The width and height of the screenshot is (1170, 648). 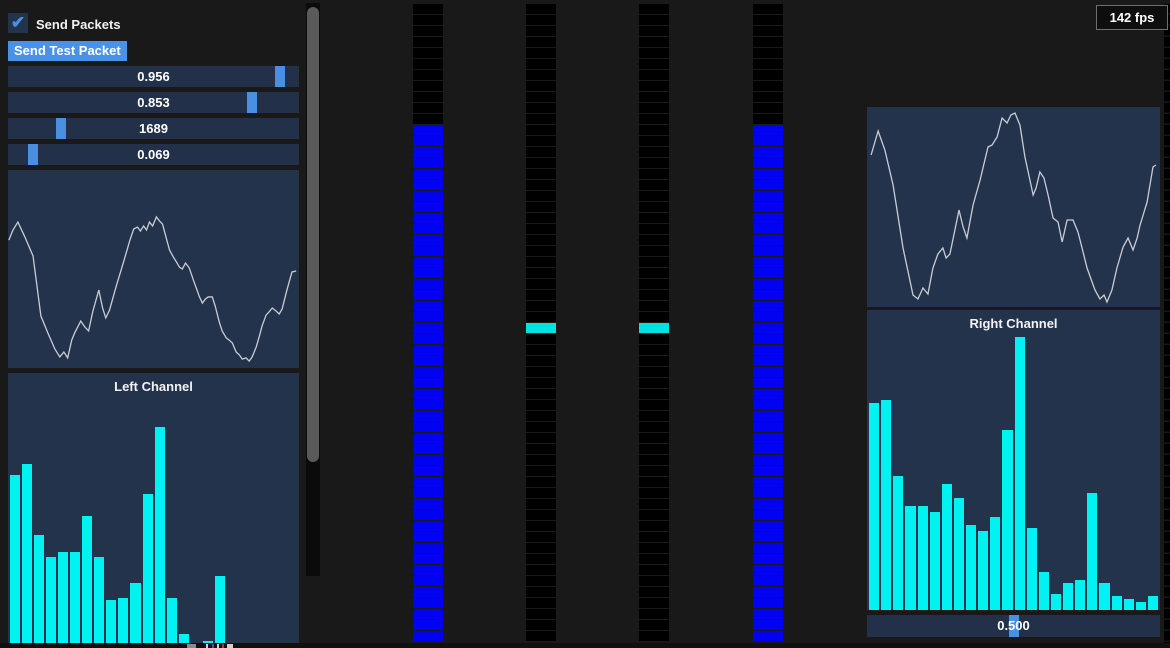 I want to click on clipped-bottom-row, so click(x=585, y=645).